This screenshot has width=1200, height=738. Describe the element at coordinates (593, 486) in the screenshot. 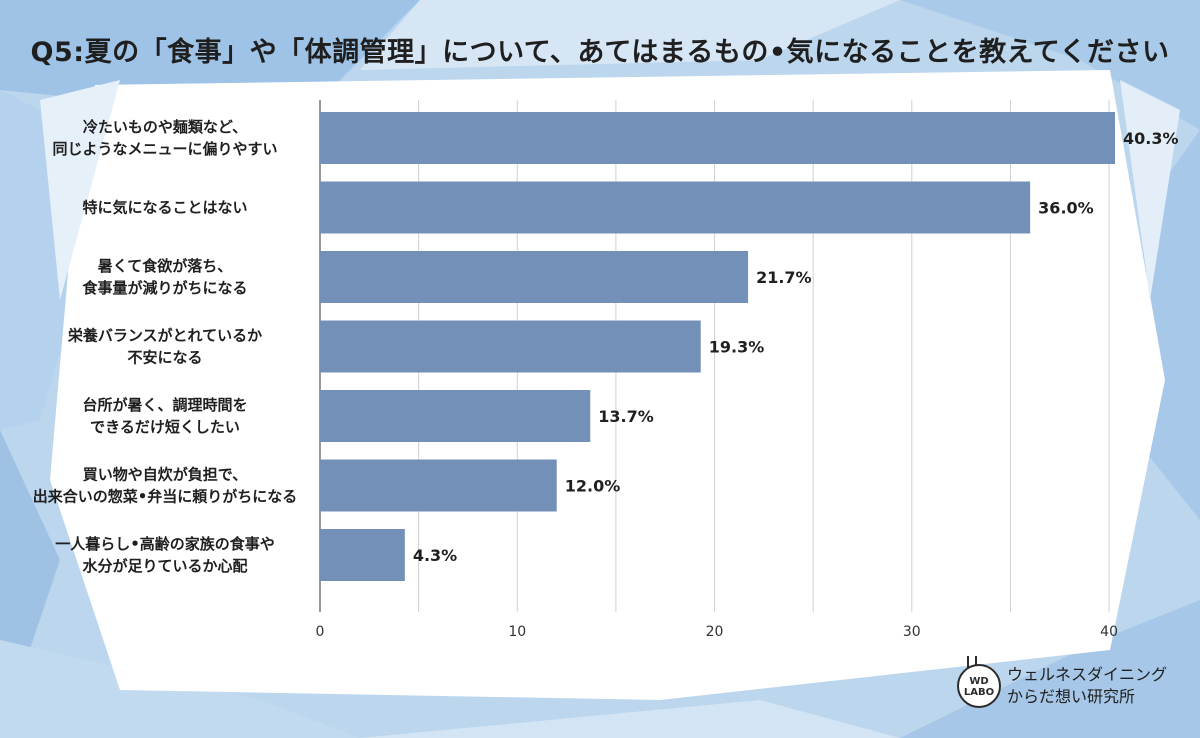

I see `value-label: 12.0%` at that location.